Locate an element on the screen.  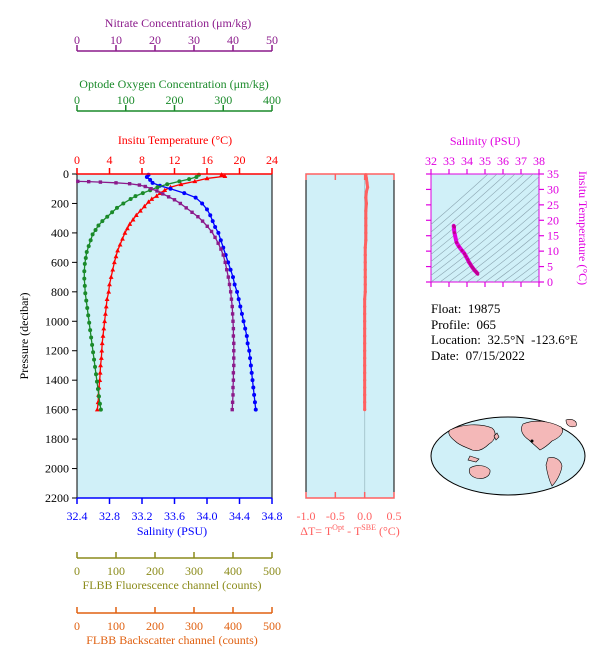
axis-fluorescence-tick-label: 0 is located at coordinates (77, 571).